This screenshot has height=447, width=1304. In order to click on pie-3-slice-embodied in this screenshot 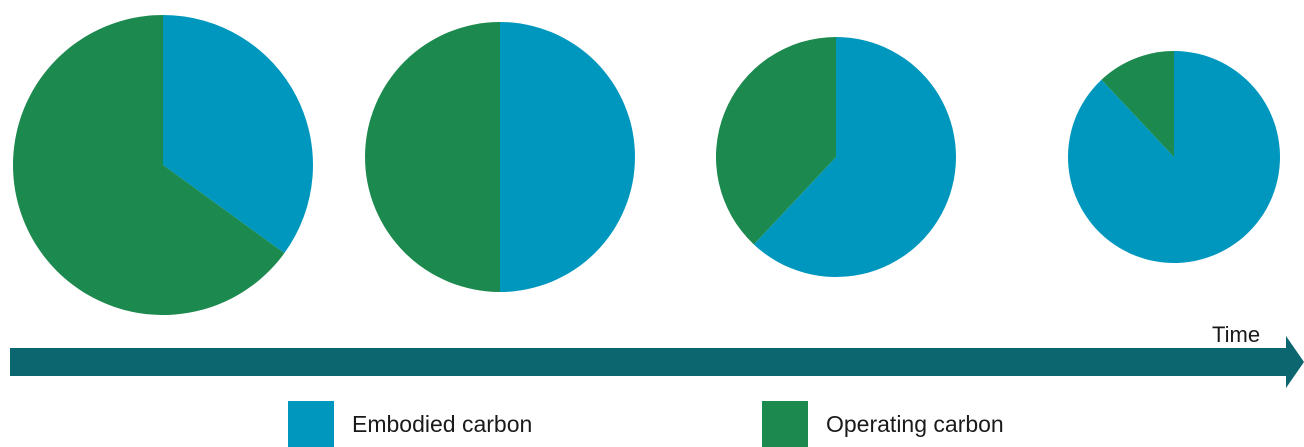, I will do `click(854, 157)`.